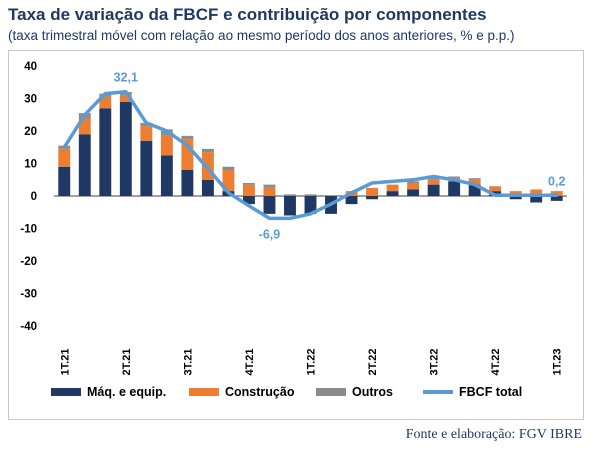 The height and width of the screenshot is (452, 600). I want to click on legend-item: Máq. e equip., so click(108, 392).